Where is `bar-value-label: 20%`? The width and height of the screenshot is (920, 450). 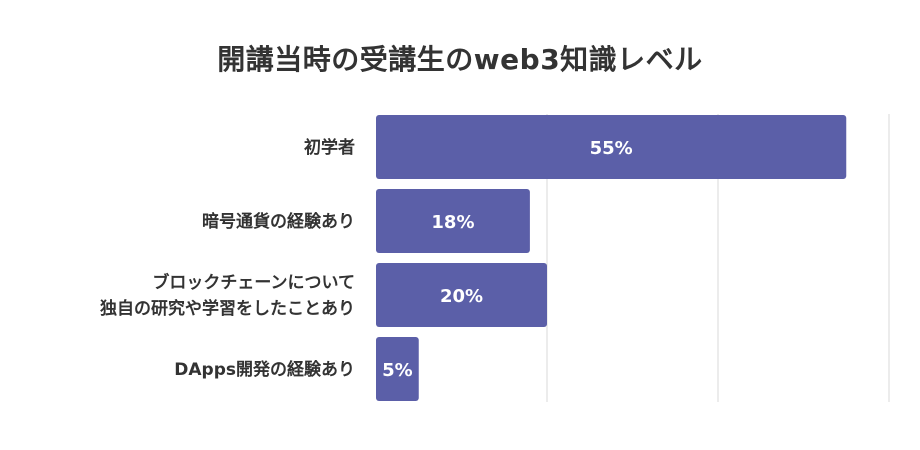
bar-value-label: 20% is located at coordinates (461, 296).